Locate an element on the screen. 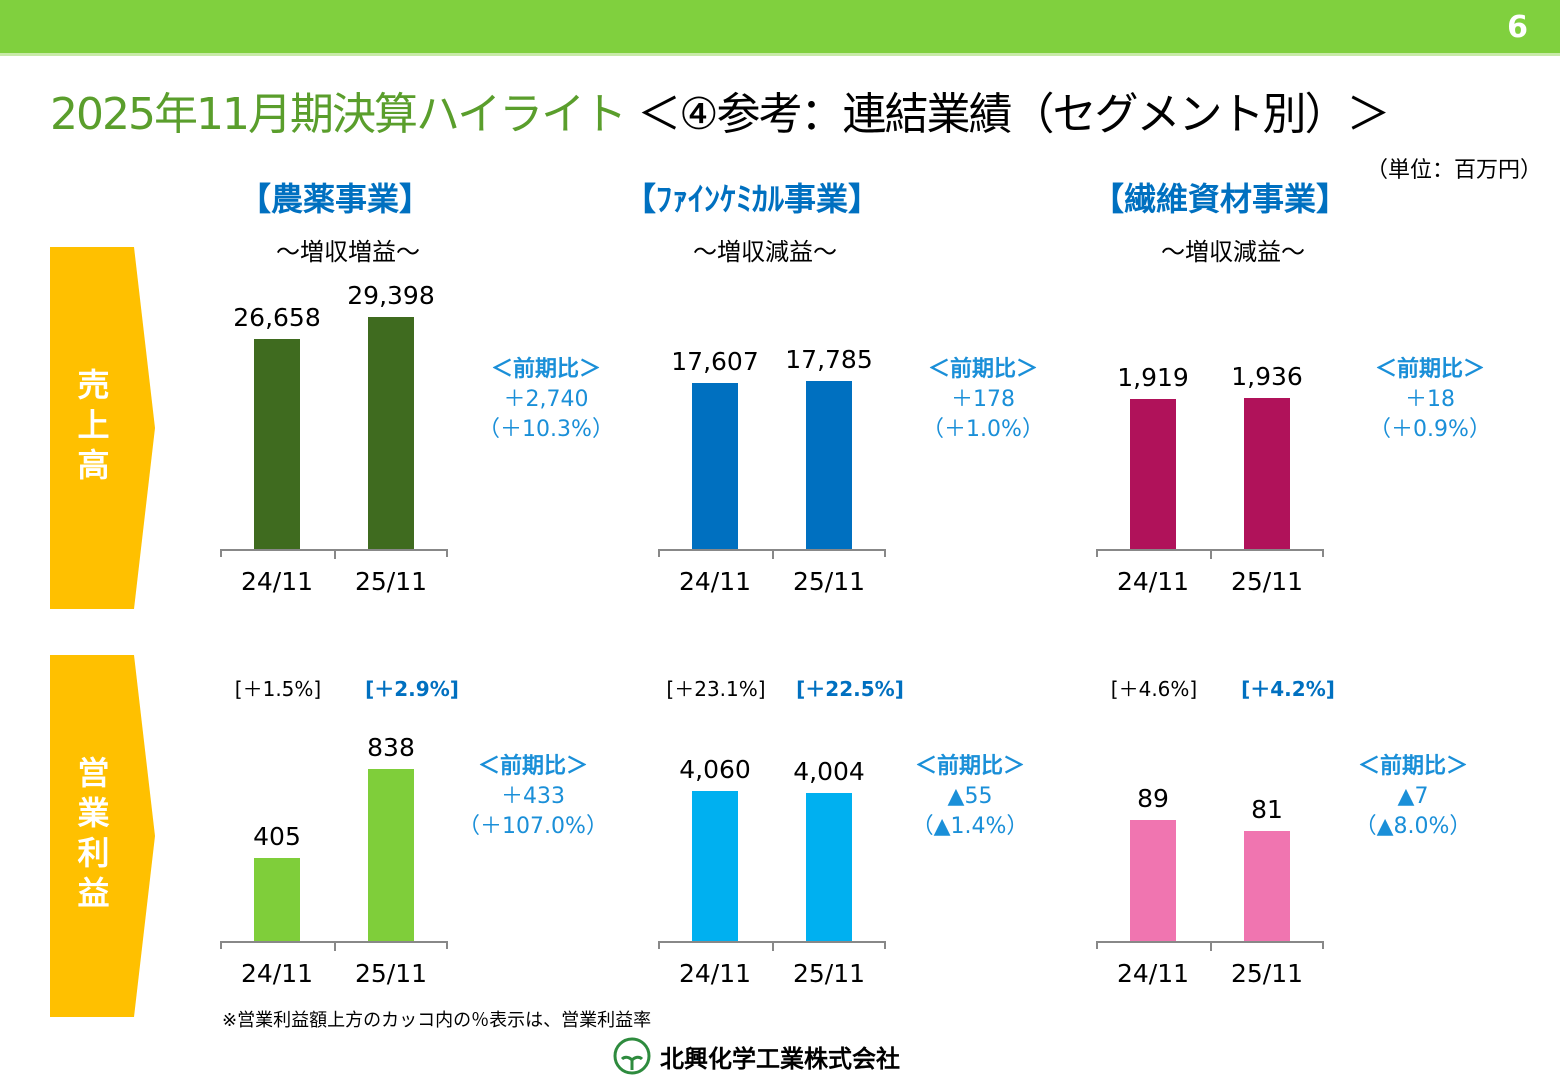  op-comparison: ＜前期比＞ ▲55 （▲1.4%） is located at coordinates (970, 797).